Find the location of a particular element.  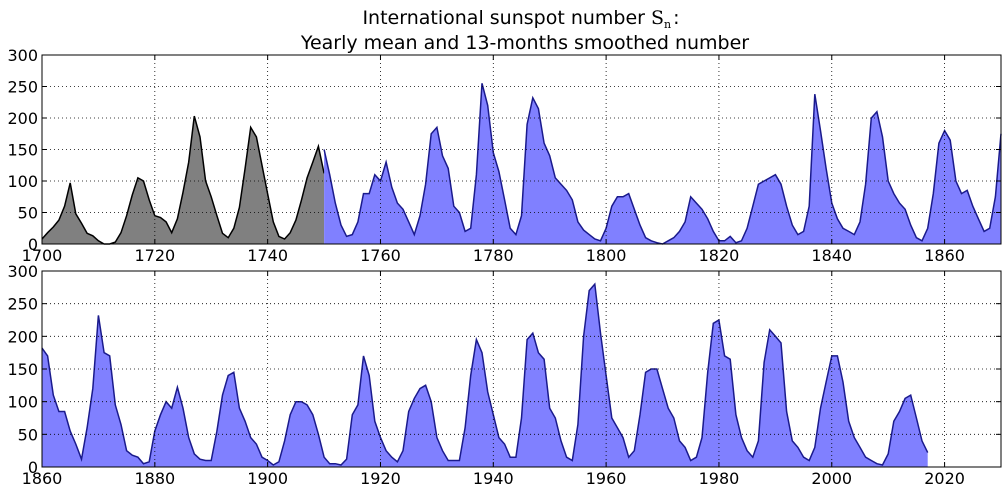

chart-title-colon: : is located at coordinates (676, 18).